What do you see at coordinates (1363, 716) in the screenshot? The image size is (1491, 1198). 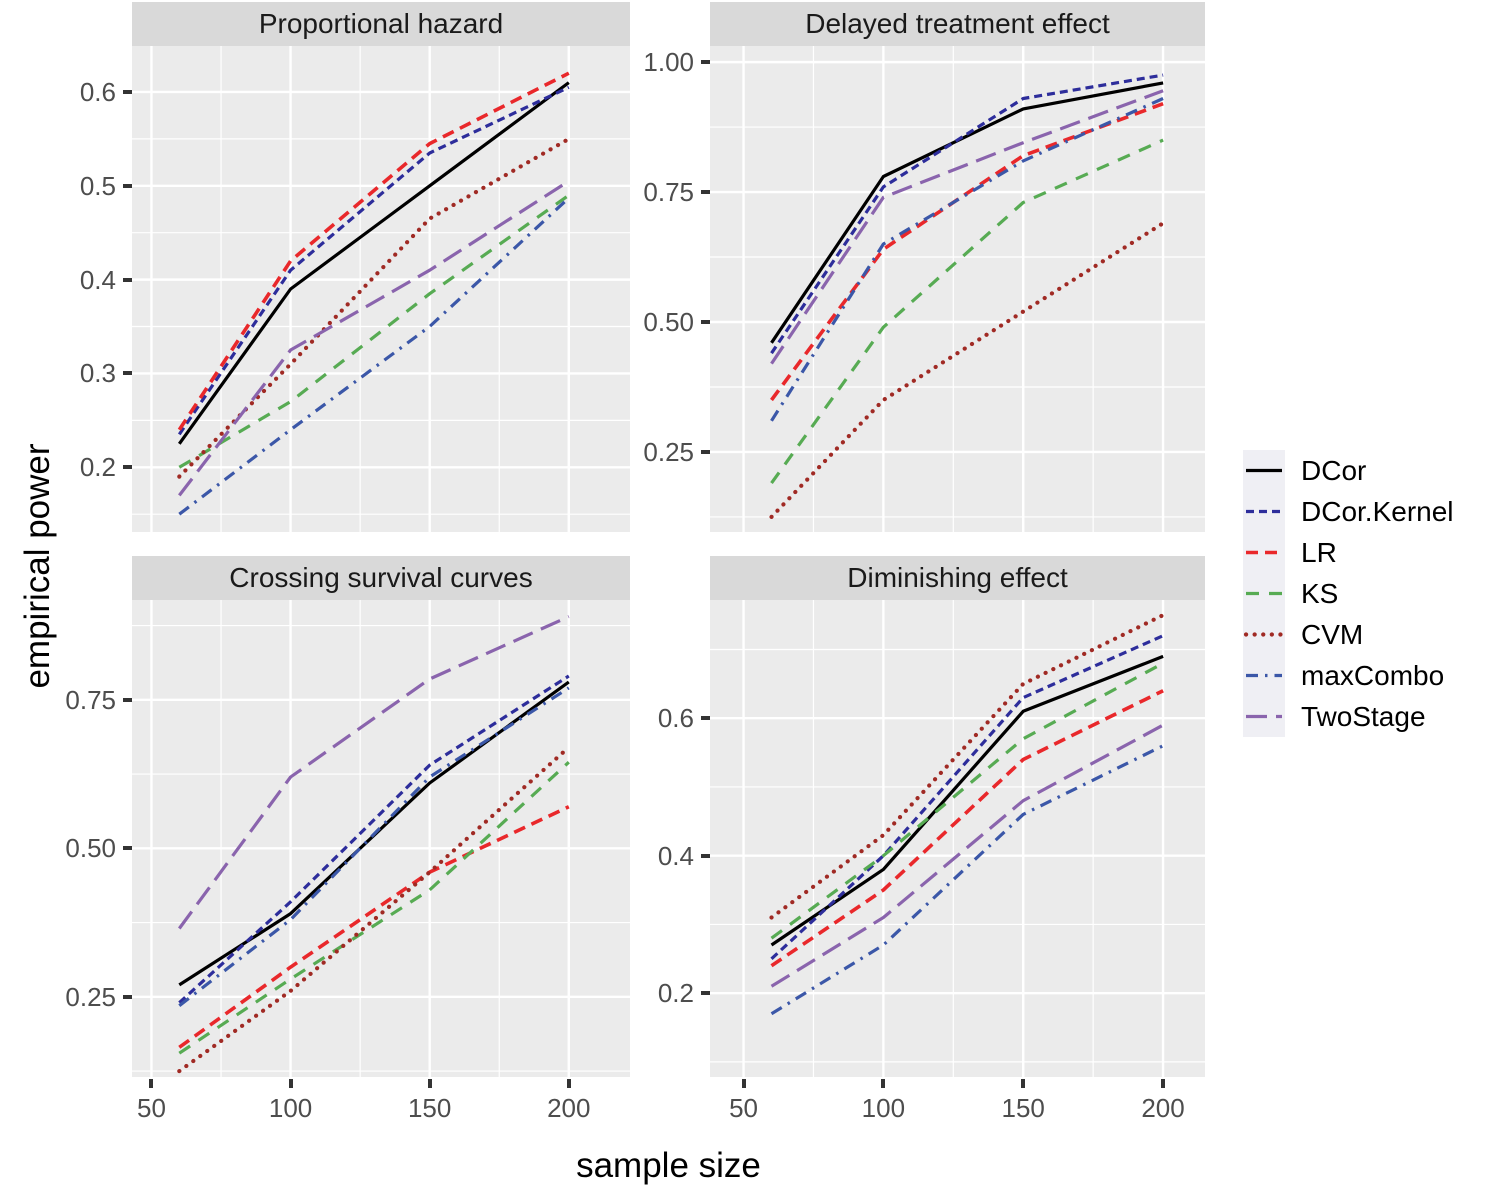 I see `legend-label: TwoStage` at bounding box center [1363, 716].